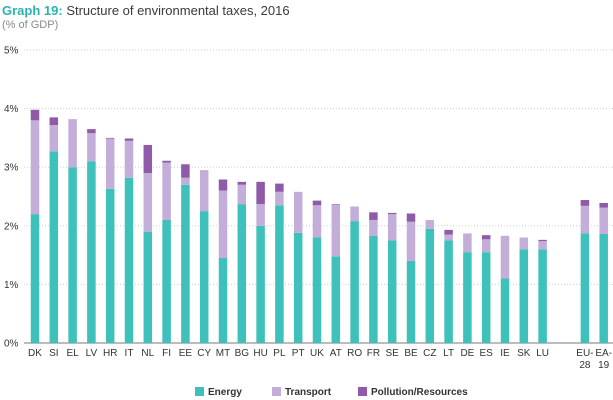 The width and height of the screenshot is (613, 400). I want to click on y-tick-label: 3%, so click(11, 168).